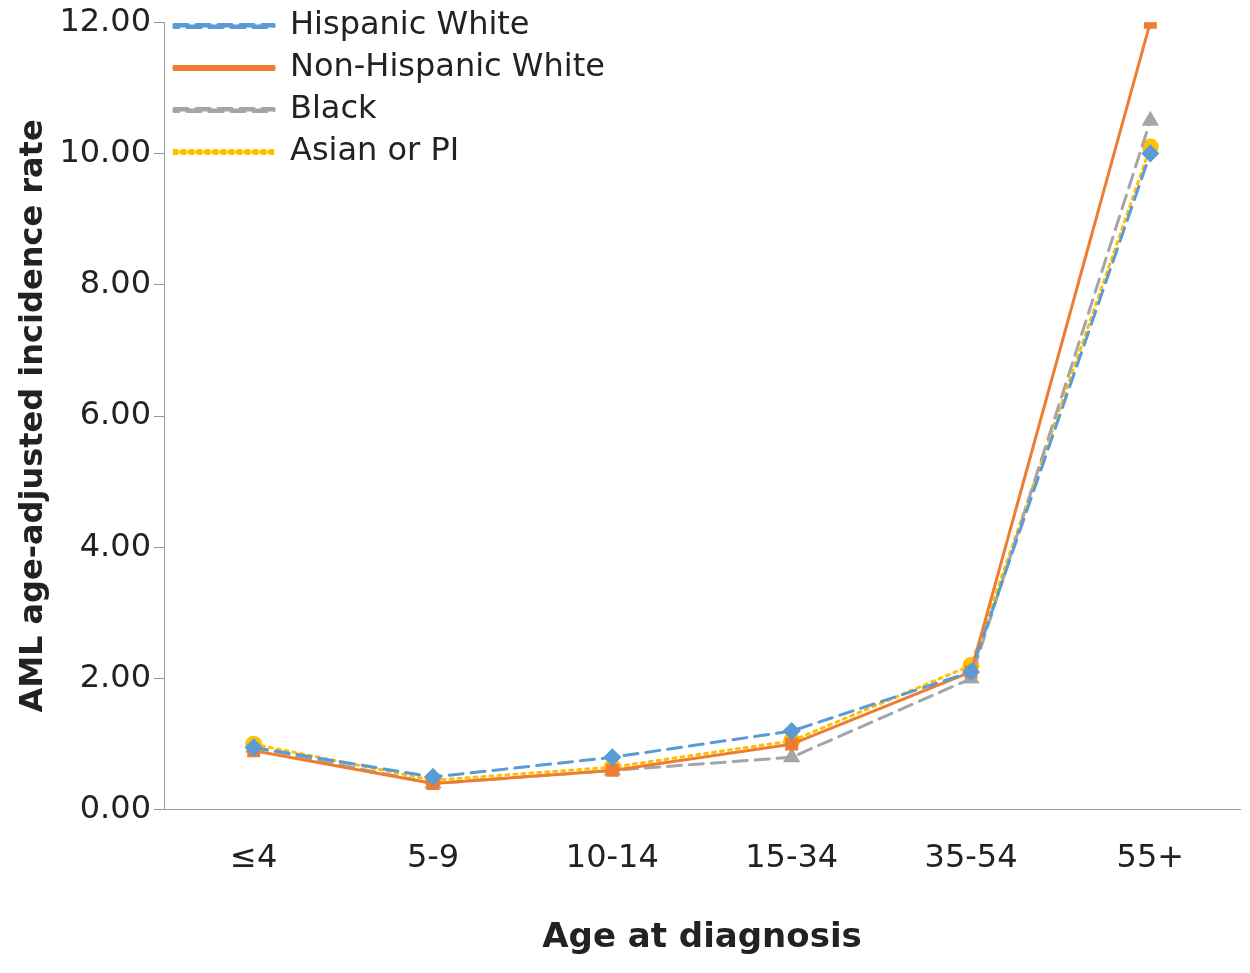 The height and width of the screenshot is (973, 1250). I want to click on legend-label: Non-Hispanic White, so click(447, 65).